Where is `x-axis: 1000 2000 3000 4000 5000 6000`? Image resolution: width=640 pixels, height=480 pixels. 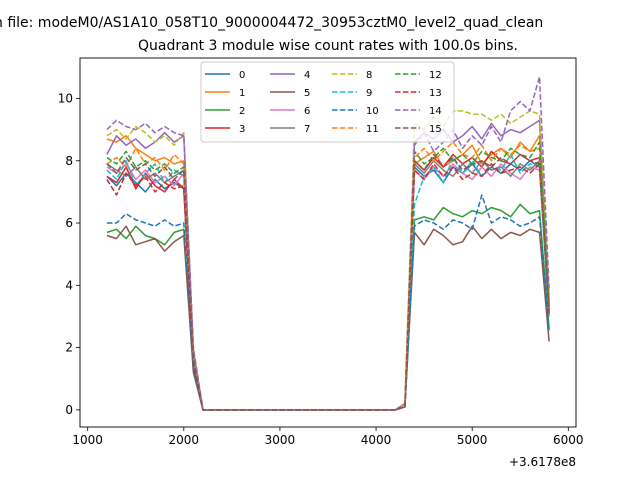 x-axis: 1000 2000 3000 4000 5000 6000 is located at coordinates (328, 437).